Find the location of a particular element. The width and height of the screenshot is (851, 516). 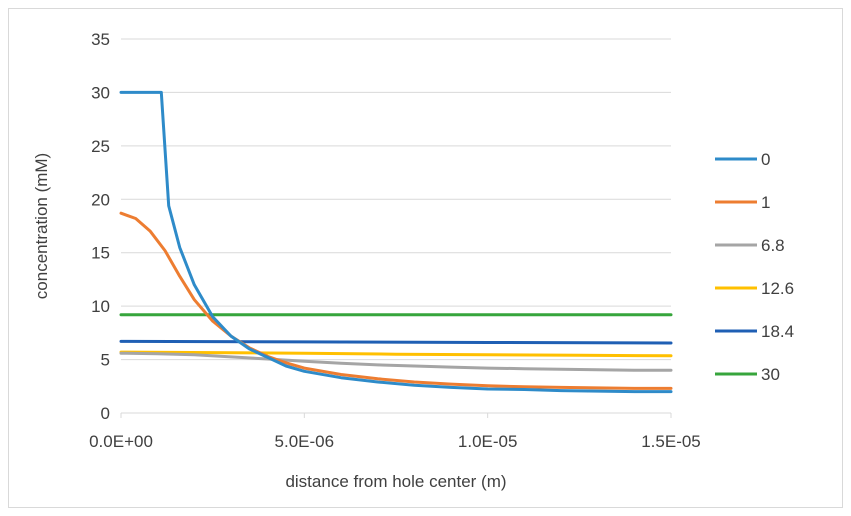

x-tick-label: 1.5E-05 is located at coordinates (671, 441).